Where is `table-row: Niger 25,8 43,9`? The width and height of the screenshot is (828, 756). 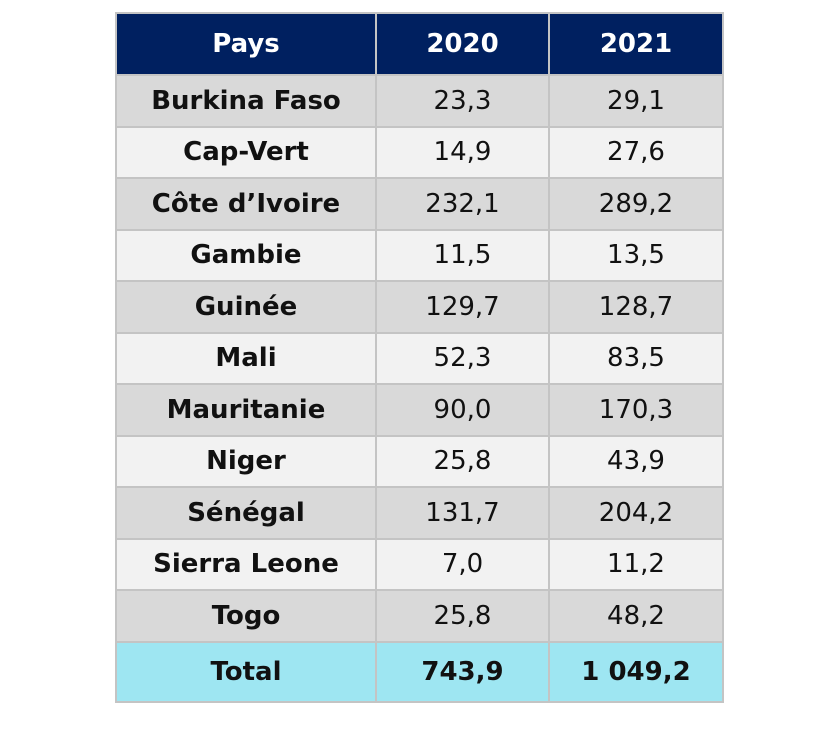 table-row: Niger 25,8 43,9 is located at coordinates (419, 461).